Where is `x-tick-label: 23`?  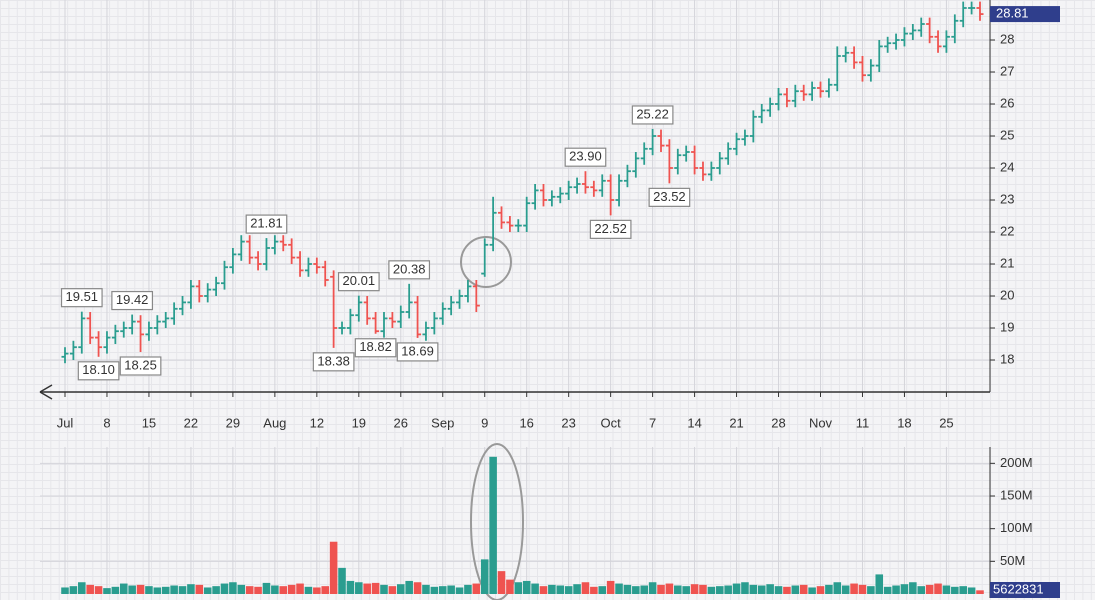 x-tick-label: 23 is located at coordinates (568, 422).